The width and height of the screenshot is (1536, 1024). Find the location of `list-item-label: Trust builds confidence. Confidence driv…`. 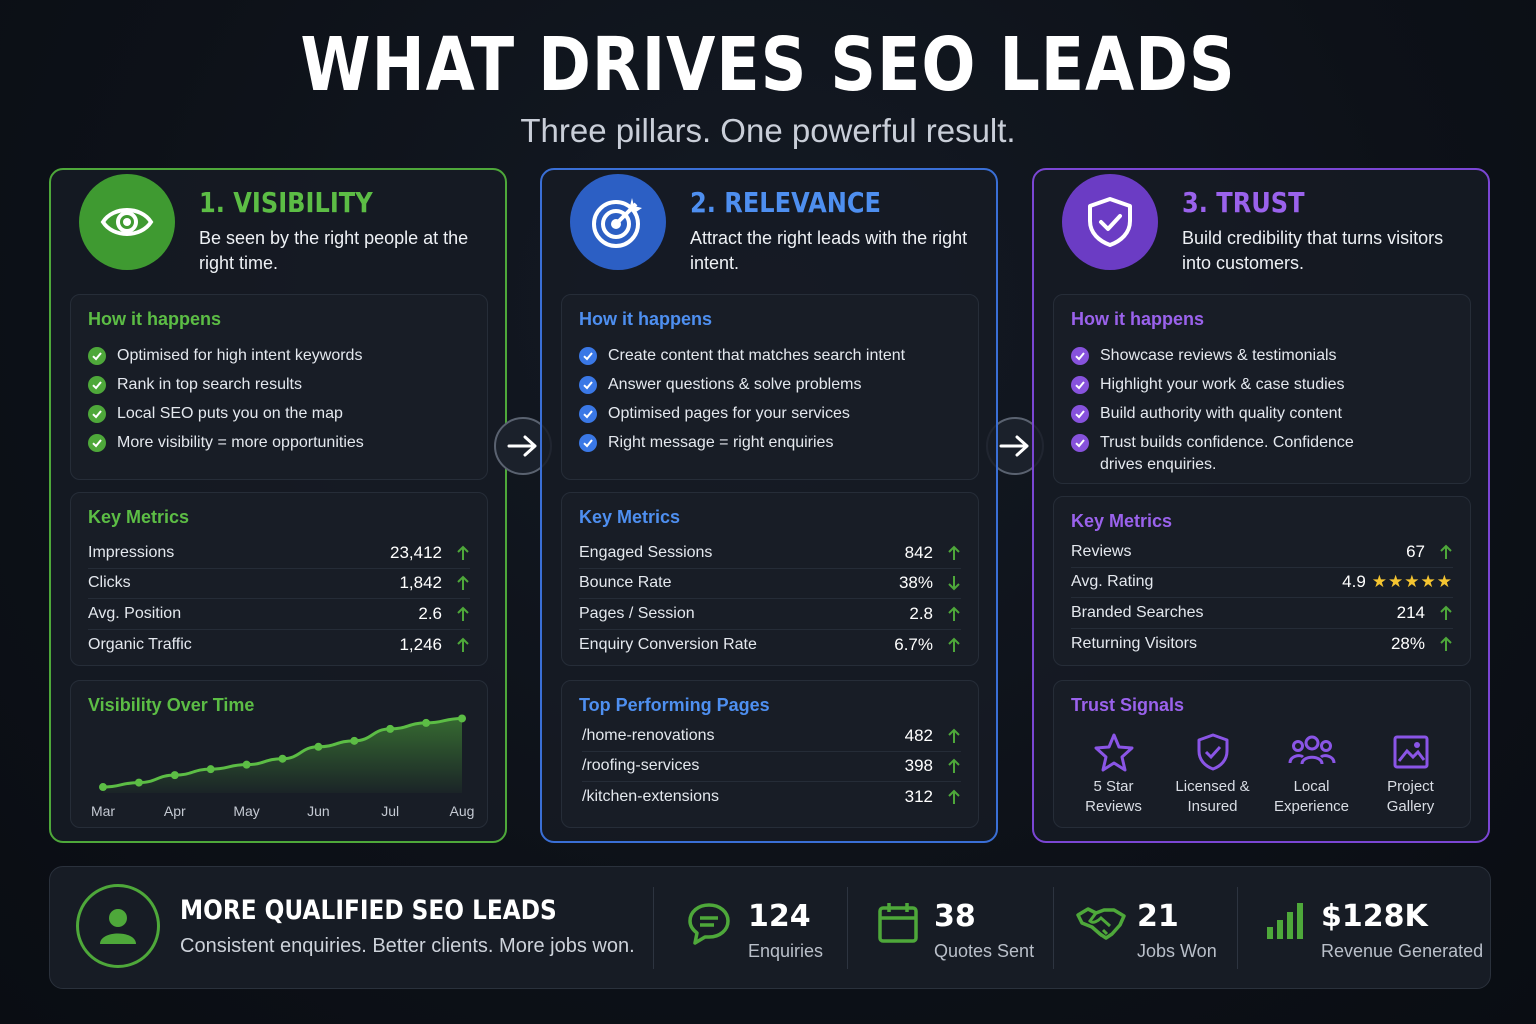

list-item-label: Trust builds confidence. Confidence driv… is located at coordinates (1227, 453).